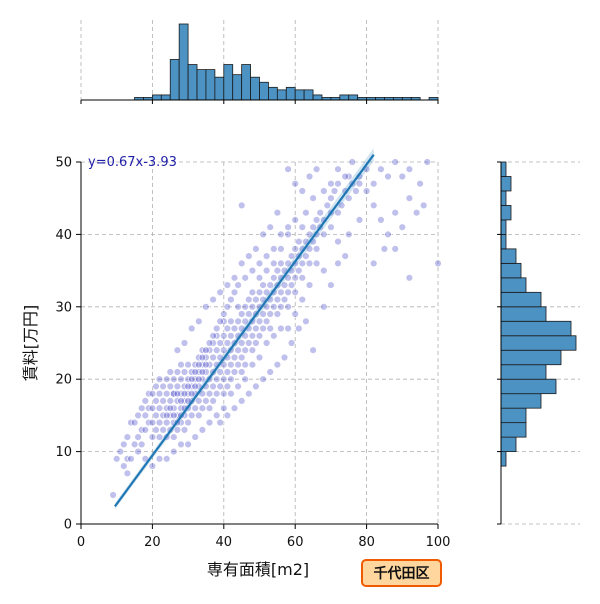 The width and height of the screenshot is (600, 604). What do you see at coordinates (63, 452) in the screenshot?
I see `y-tick-label: 10` at bounding box center [63, 452].